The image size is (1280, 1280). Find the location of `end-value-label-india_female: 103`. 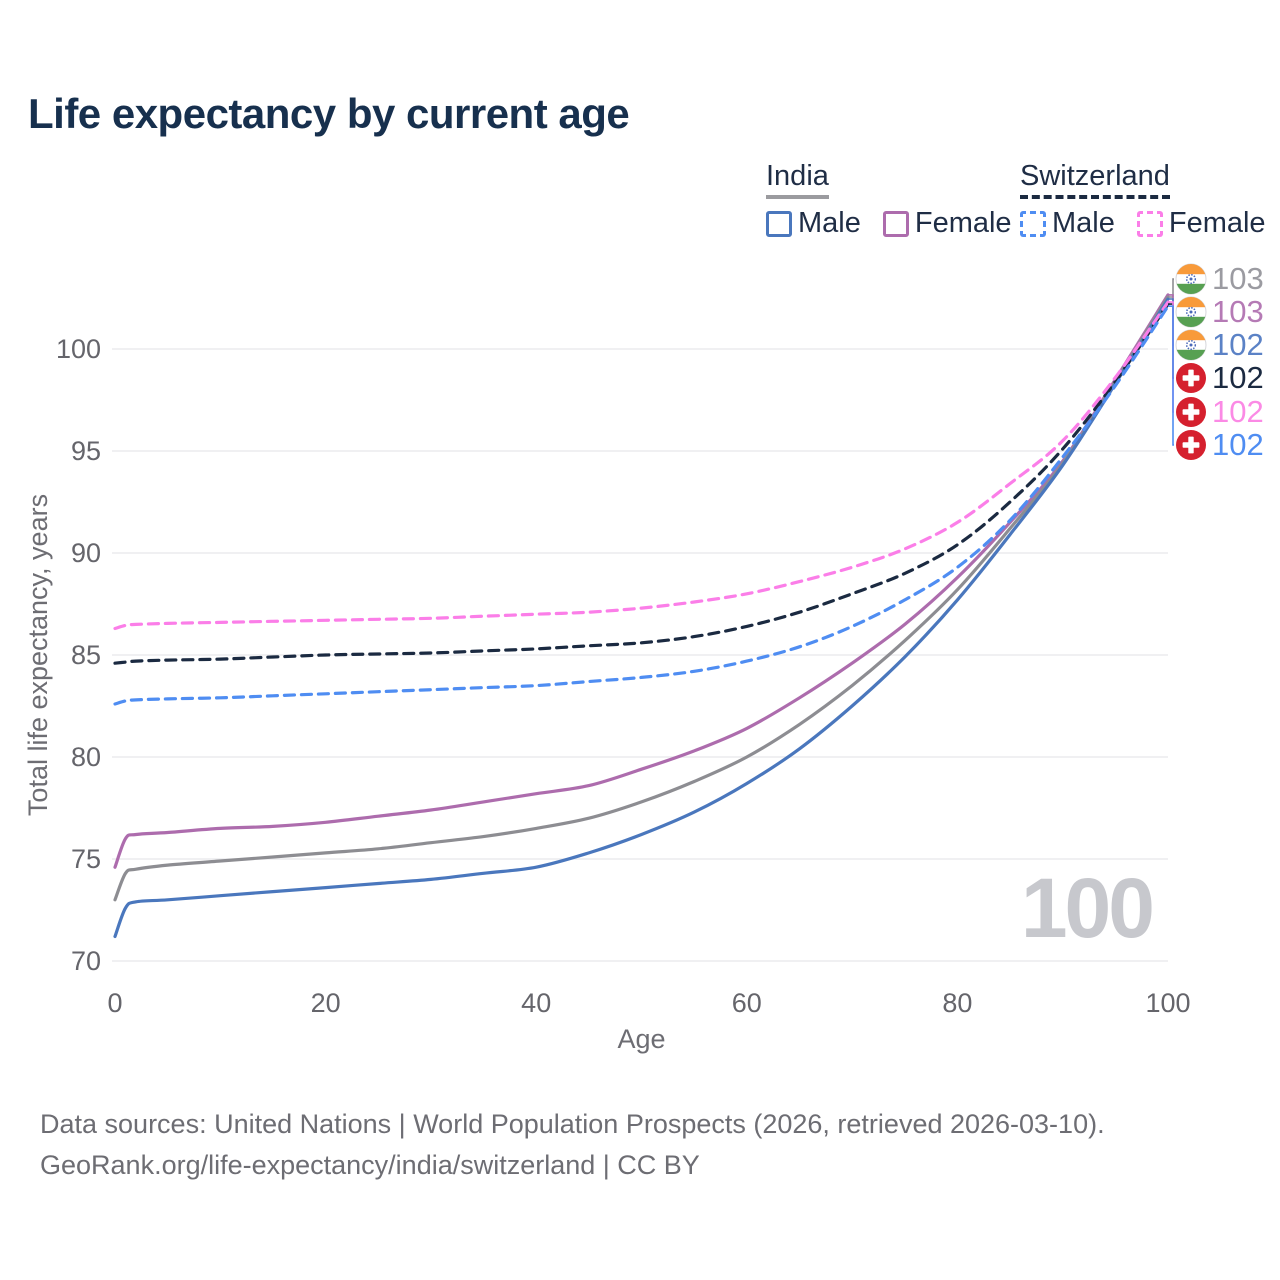

end-value-label-india_female: 103 is located at coordinates (1238, 311).